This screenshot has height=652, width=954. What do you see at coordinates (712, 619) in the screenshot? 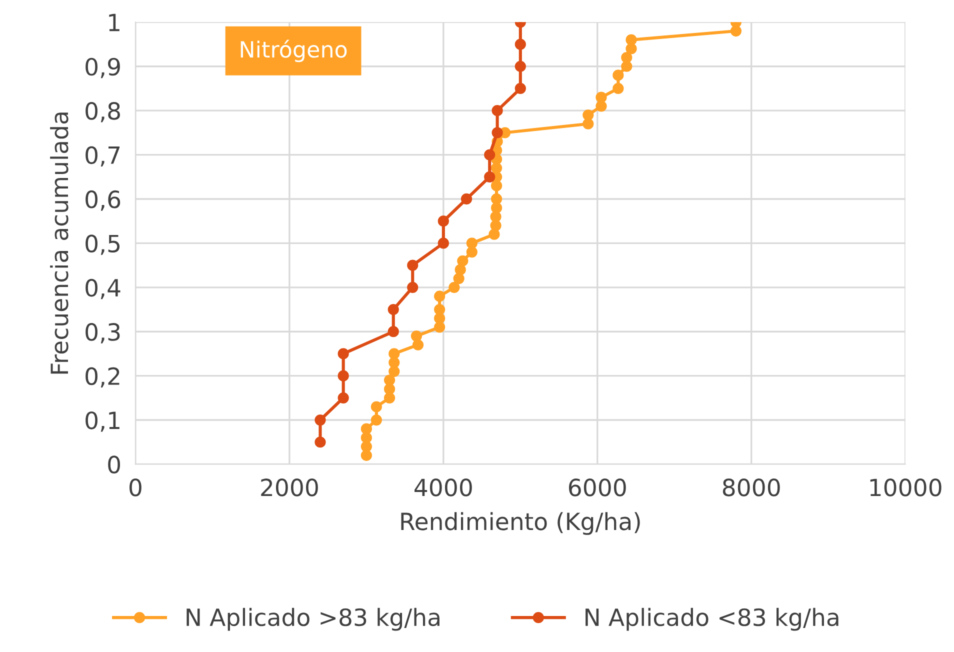
I see `legend-label: N Aplicado <83 kg/ha` at bounding box center [712, 619].